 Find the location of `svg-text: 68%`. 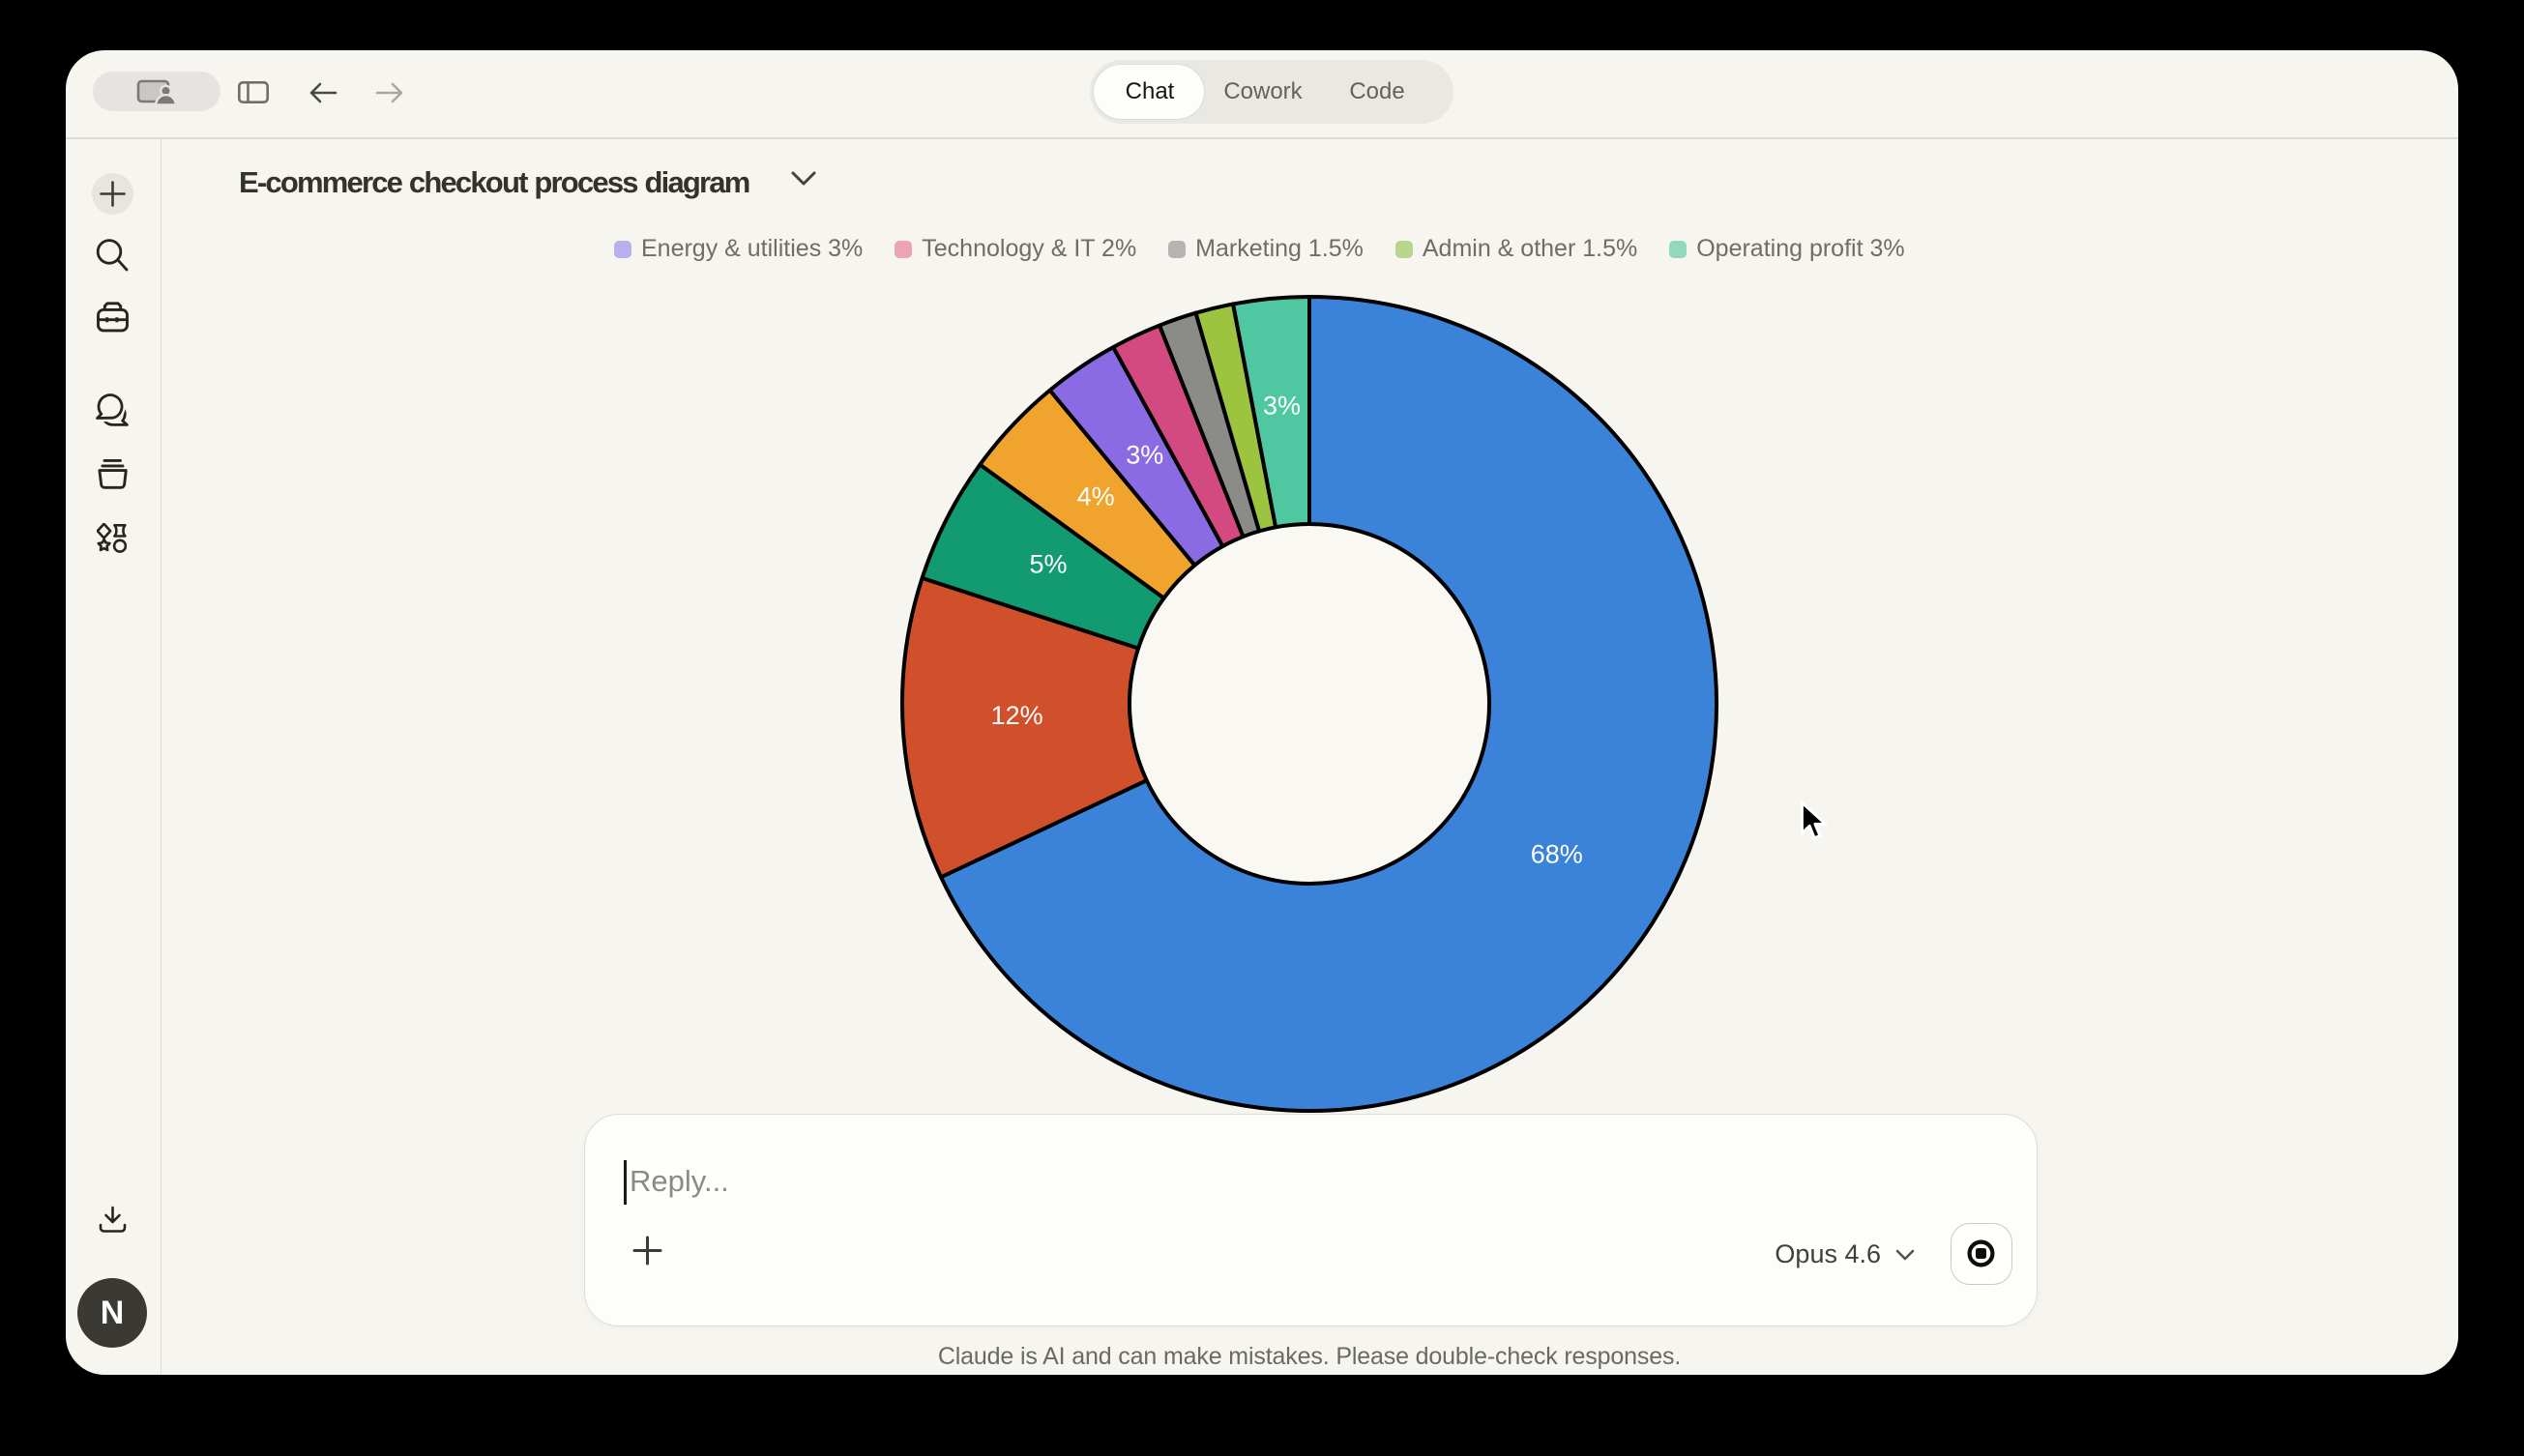

svg-text: 68% is located at coordinates (1557, 854).